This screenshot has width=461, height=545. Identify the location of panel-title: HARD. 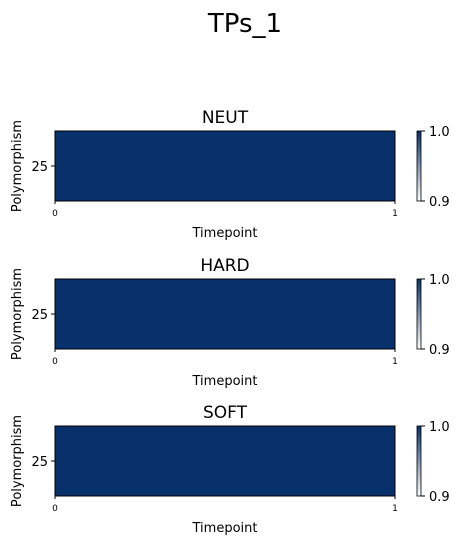
(224, 266).